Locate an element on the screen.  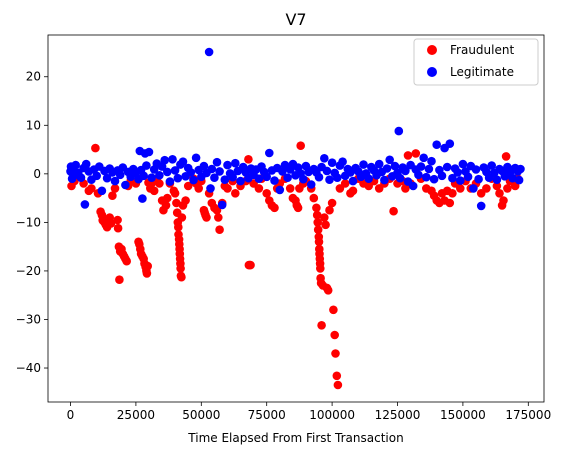
x-tick-label: 50000 is located at coordinates (201, 415).